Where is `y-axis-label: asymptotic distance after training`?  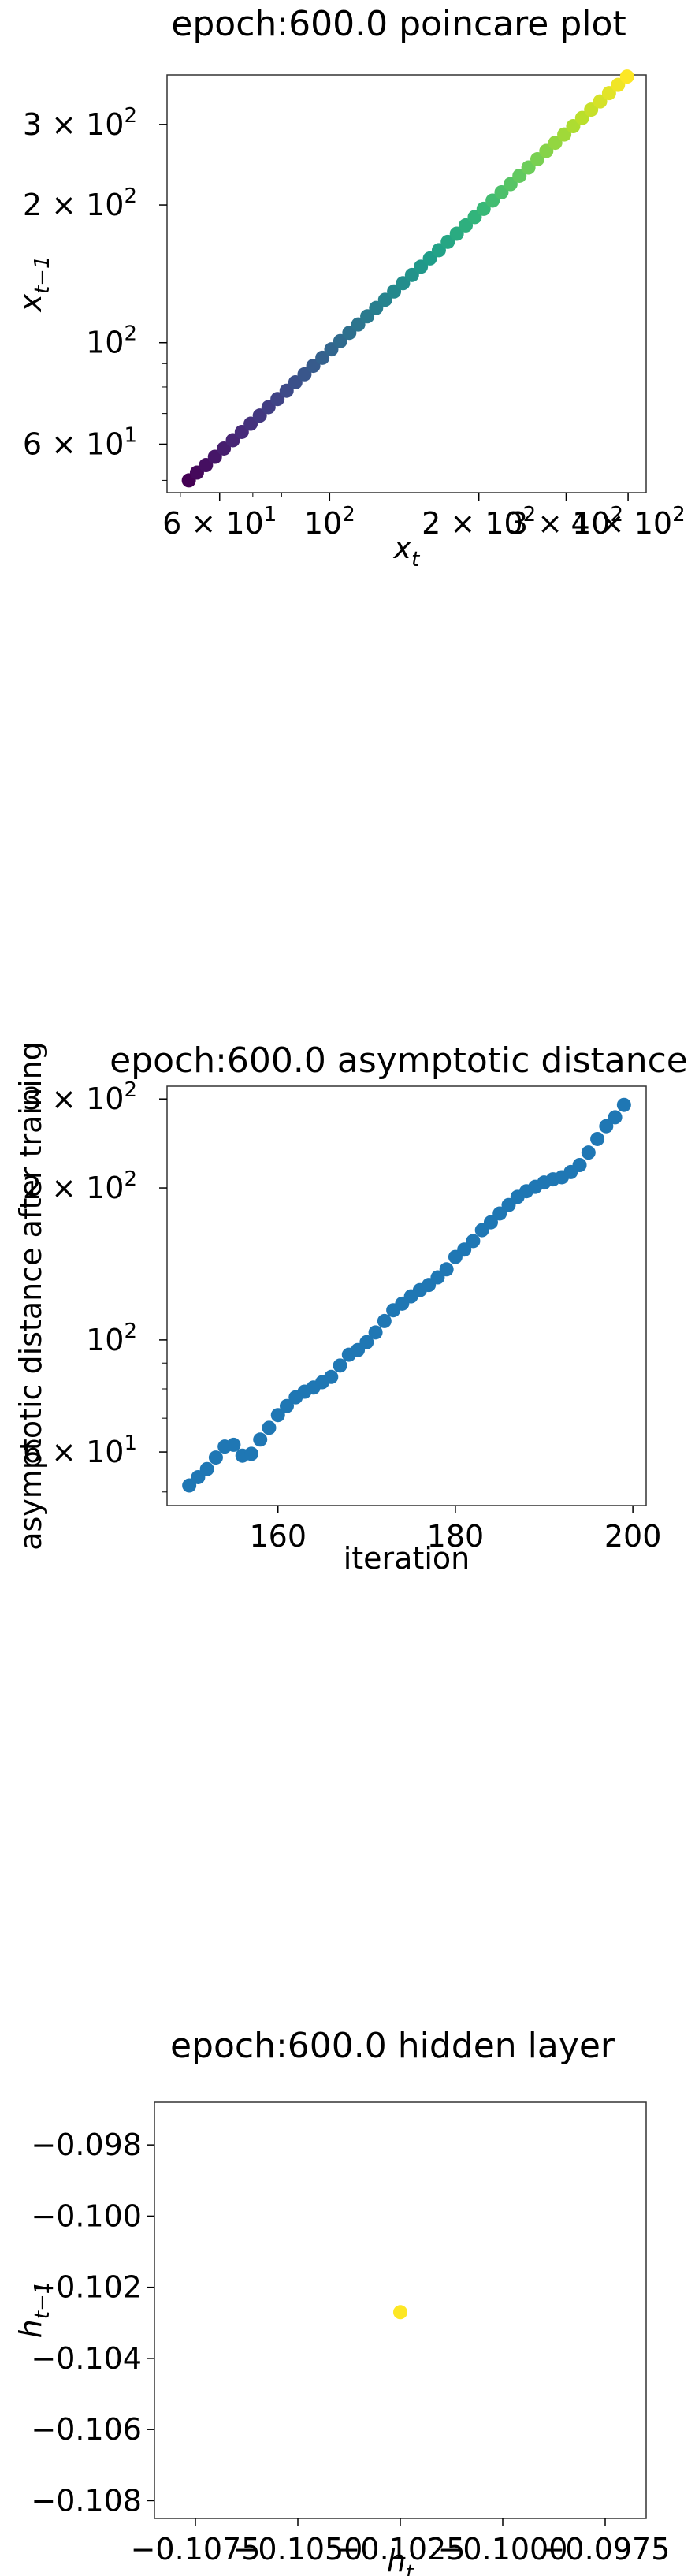
y-axis-label: asymptotic distance after training is located at coordinates (30, 1295).